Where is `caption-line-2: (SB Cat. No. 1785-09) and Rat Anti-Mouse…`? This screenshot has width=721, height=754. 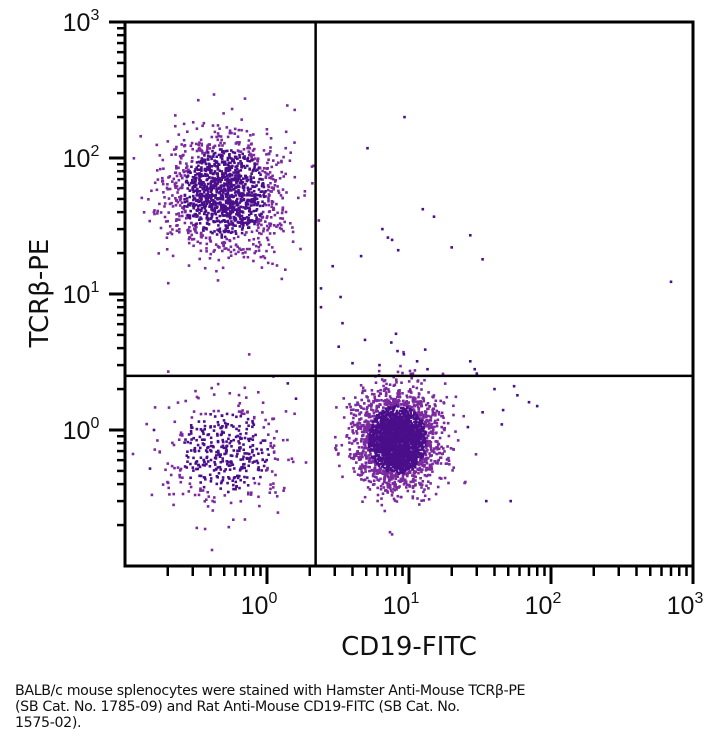 caption-line-2: (SB Cat. No. 1785-09) and Rat Anti-Mouse… is located at coordinates (237, 707).